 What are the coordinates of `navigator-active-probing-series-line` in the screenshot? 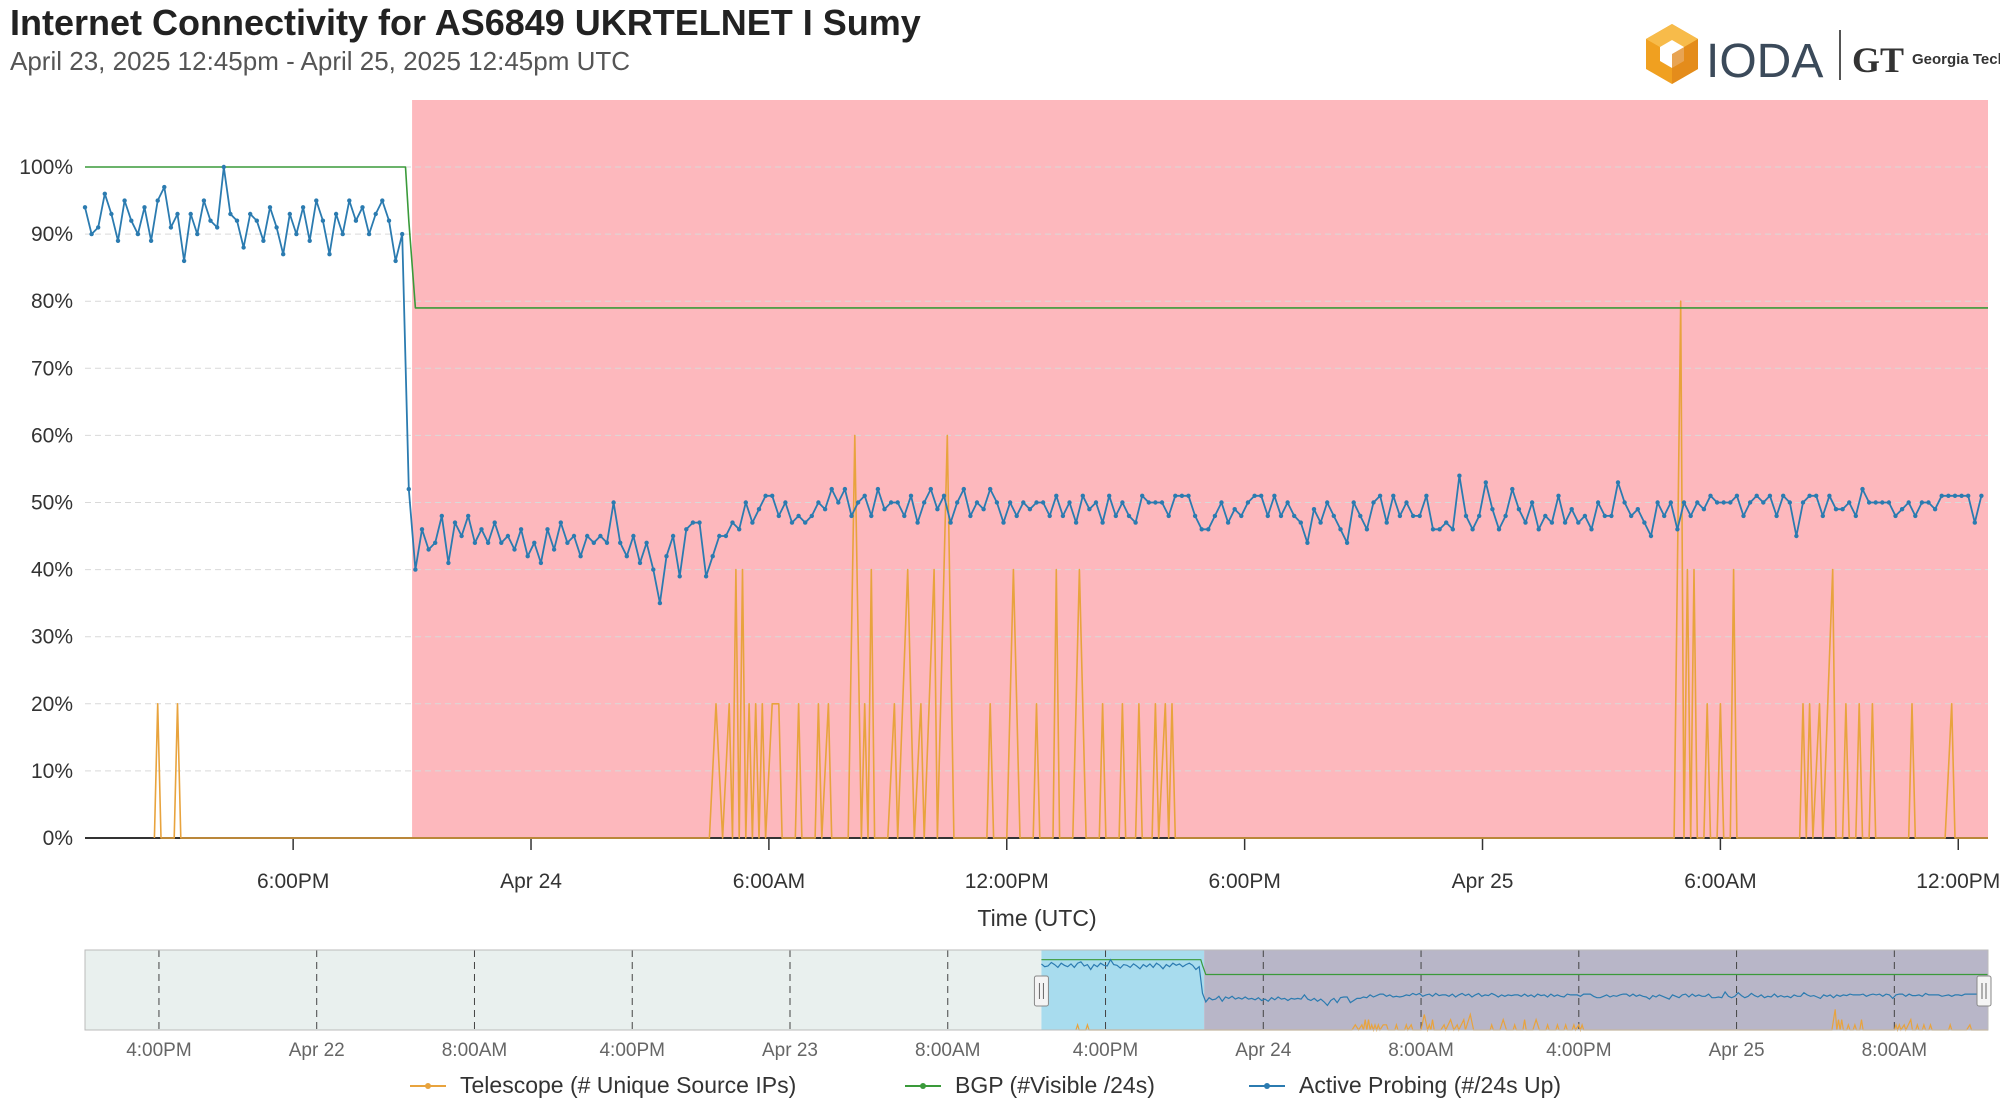 It's located at (1513, 982).